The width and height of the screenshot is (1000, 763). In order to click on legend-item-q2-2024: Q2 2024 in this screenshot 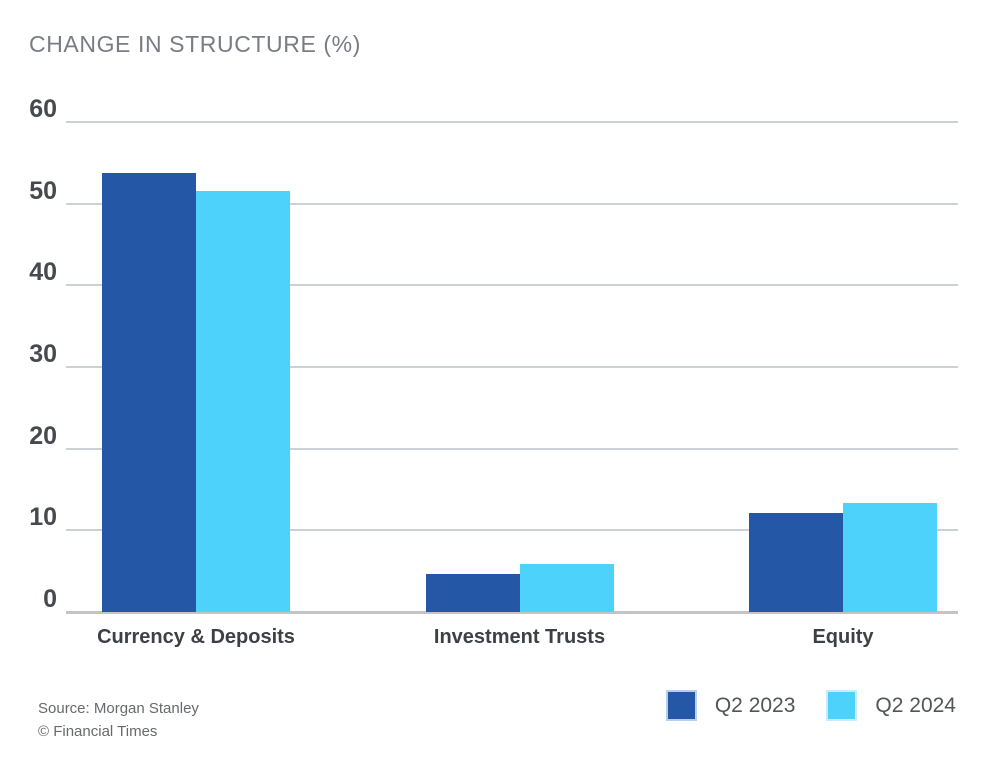, I will do `click(891, 705)`.